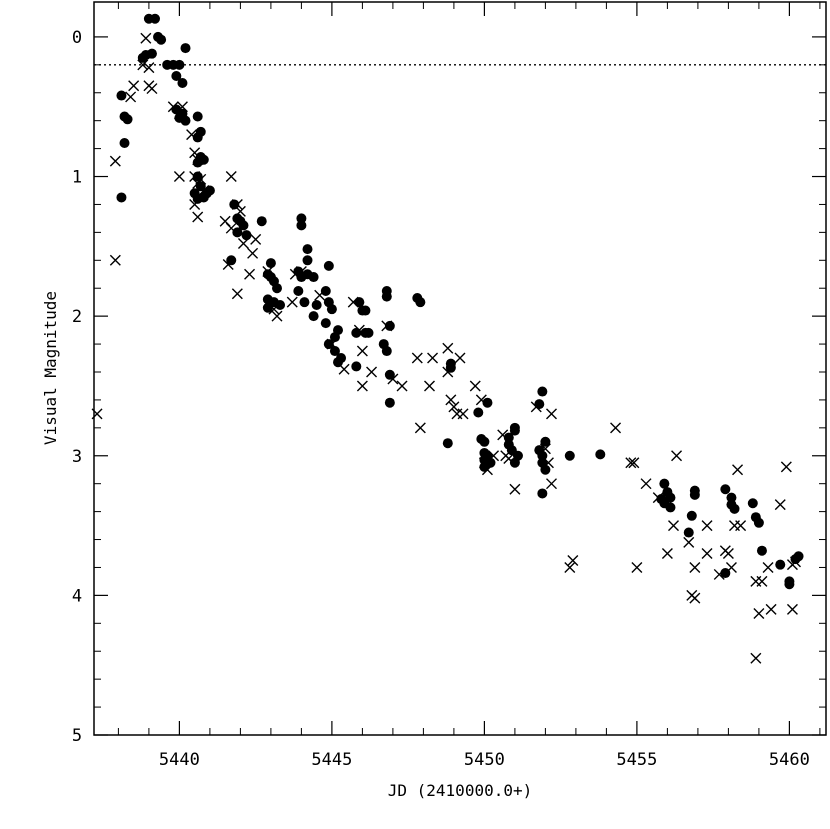 The width and height of the screenshot is (830, 829). What do you see at coordinates (77, 178) in the screenshot?
I see `y-tick-label: 1` at bounding box center [77, 178].